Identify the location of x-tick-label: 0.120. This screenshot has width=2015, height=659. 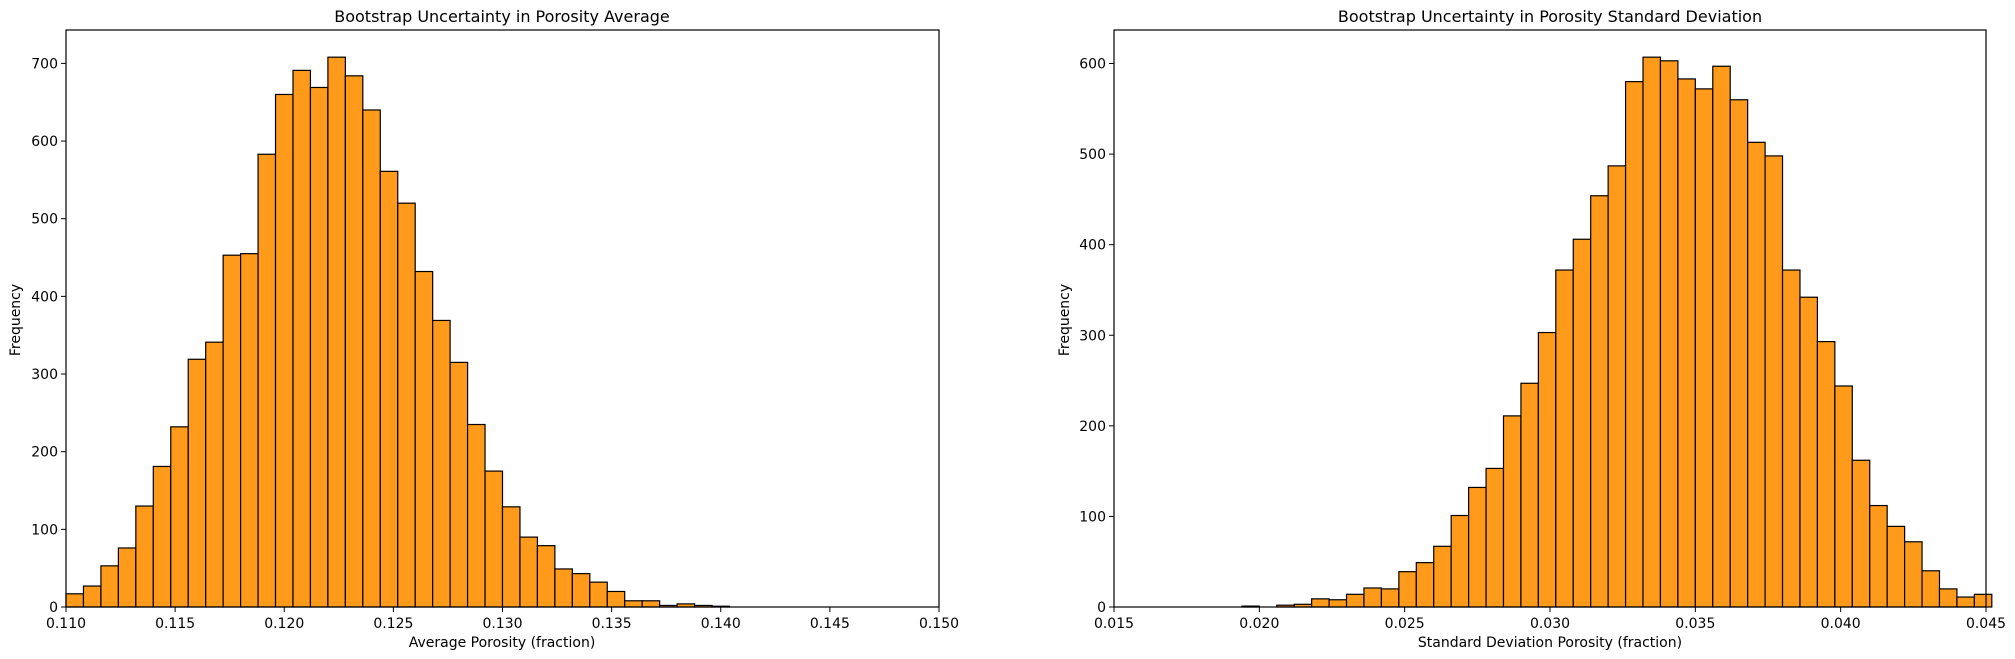
(284, 624).